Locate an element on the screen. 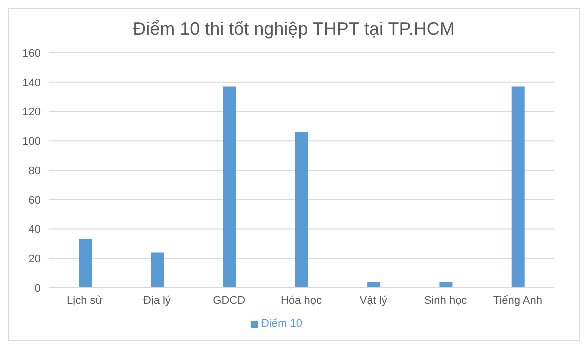 The image size is (586, 347). chart-title: Điểm 10 thi tốt nghiệp THPT tại TP.HCM is located at coordinates (294, 30).